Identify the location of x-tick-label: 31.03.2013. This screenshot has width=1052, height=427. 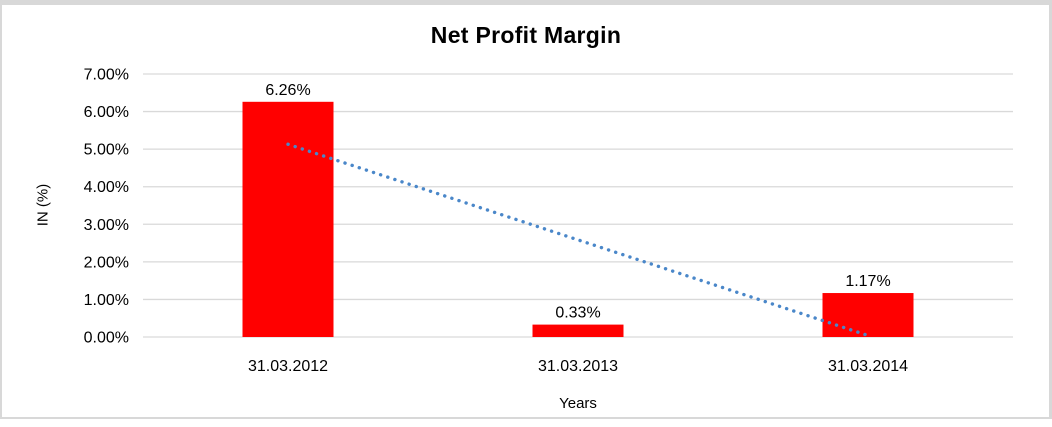
(578, 366).